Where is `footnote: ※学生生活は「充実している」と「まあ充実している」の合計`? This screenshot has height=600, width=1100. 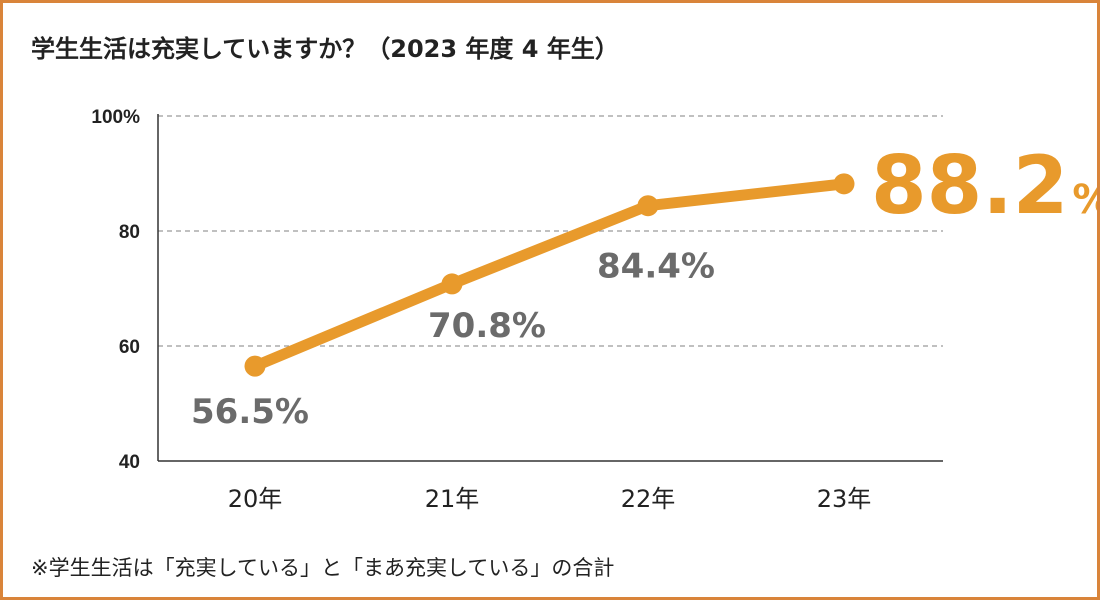 footnote: ※学生生活は「充実している」と「まあ充実している」の合計 is located at coordinates (323, 568).